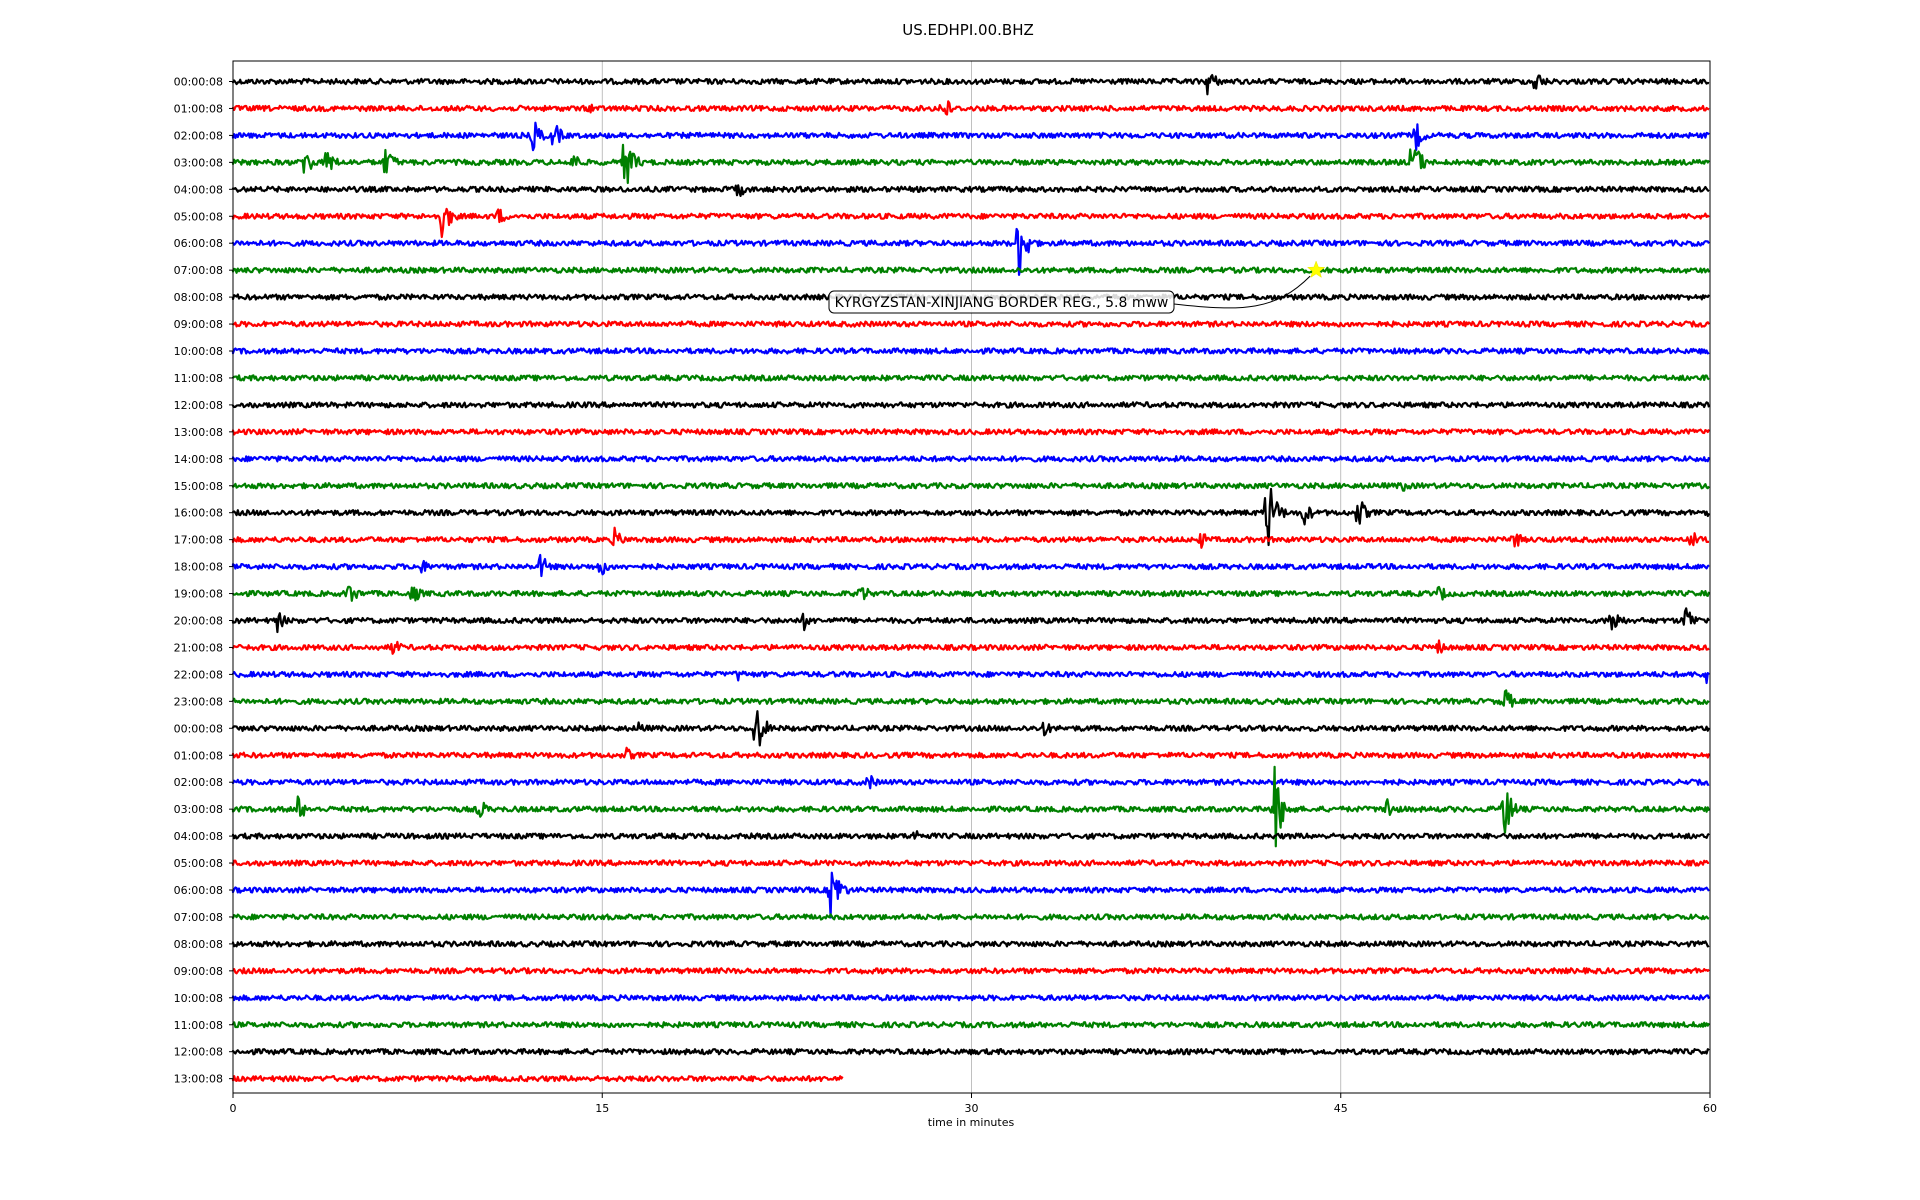 This screenshot has width=1920, height=1200. Describe the element at coordinates (198, 944) in the screenshot. I see `row-label-32: 08:00:08` at that location.